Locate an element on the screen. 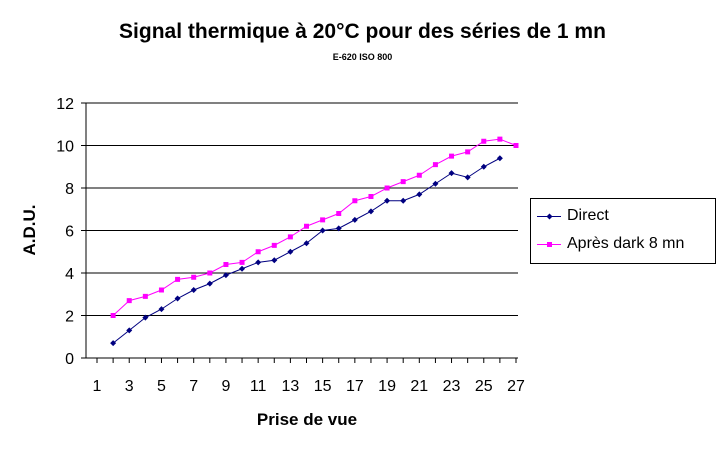 This screenshot has width=725, height=453. legend-label-apres-dark: Après dark 8 mn is located at coordinates (626, 243).